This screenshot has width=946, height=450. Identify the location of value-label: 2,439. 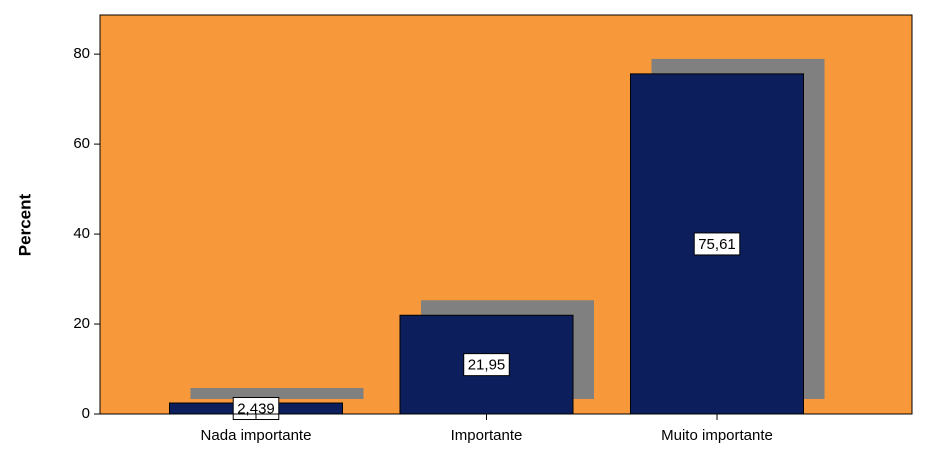
(256, 408).